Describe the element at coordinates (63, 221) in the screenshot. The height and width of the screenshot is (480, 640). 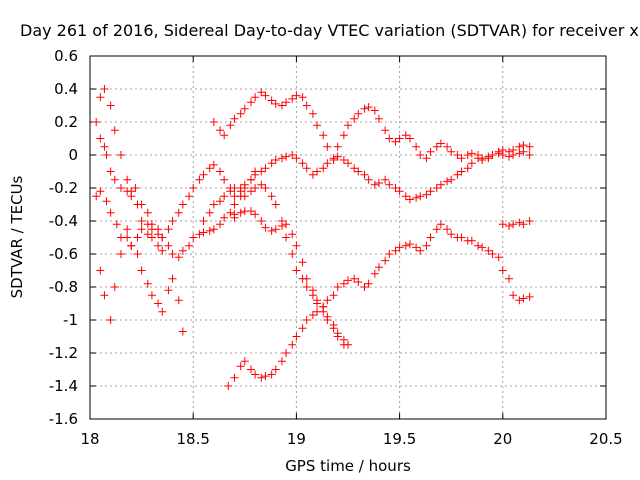
I see `y-tick-label: -0.4` at that location.